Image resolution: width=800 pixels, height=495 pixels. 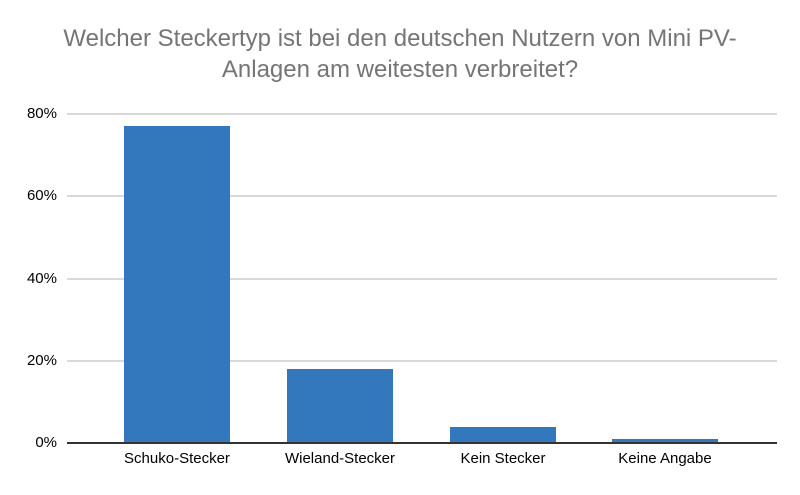 What do you see at coordinates (422, 443) in the screenshot?
I see `x-axis-line` at bounding box center [422, 443].